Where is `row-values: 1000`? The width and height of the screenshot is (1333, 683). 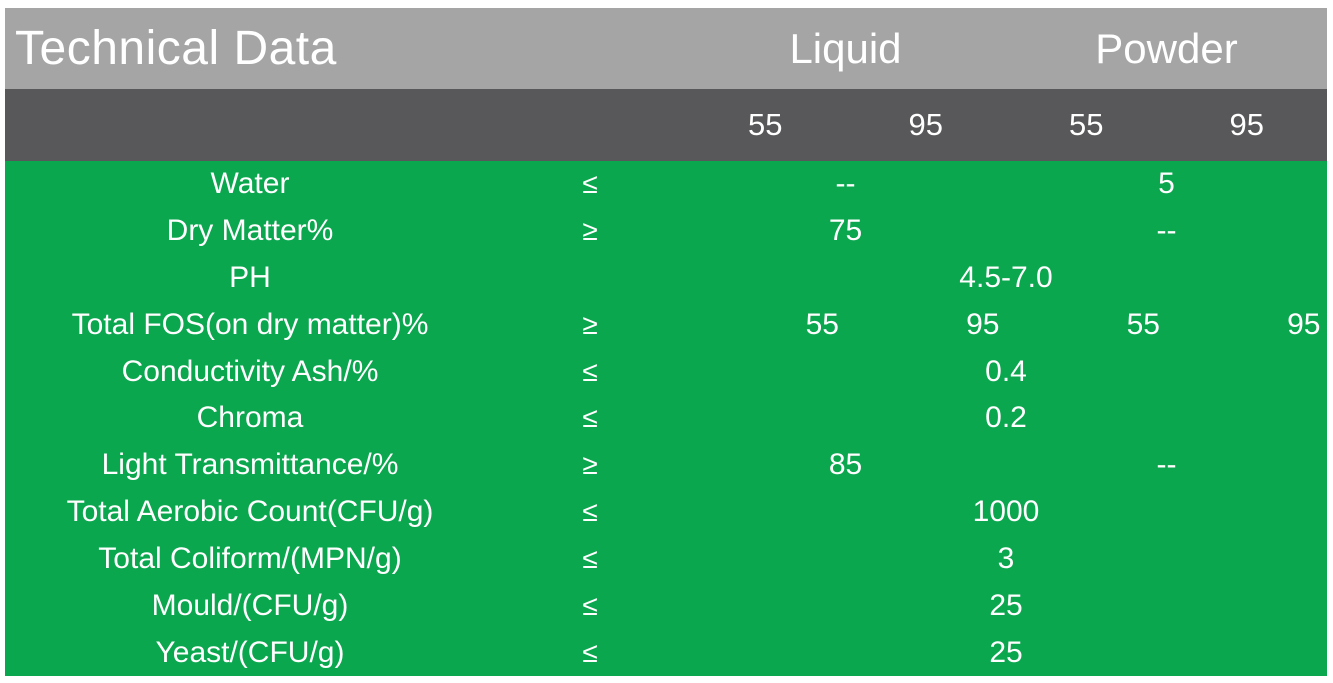 row-values: 1000 is located at coordinates (1006, 512).